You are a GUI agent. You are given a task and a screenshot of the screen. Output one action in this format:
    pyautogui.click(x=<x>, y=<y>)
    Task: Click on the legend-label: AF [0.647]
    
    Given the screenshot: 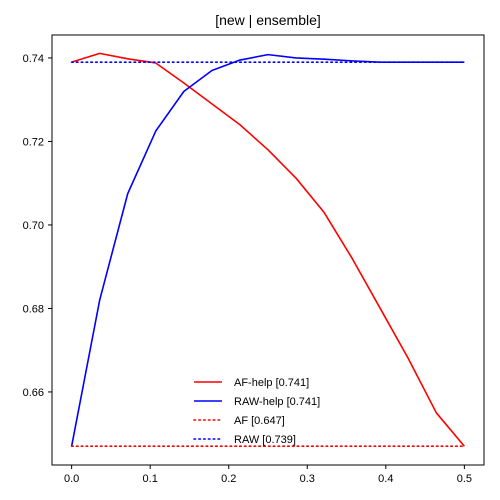 What is the action you would take?
    pyautogui.click(x=259, y=421)
    